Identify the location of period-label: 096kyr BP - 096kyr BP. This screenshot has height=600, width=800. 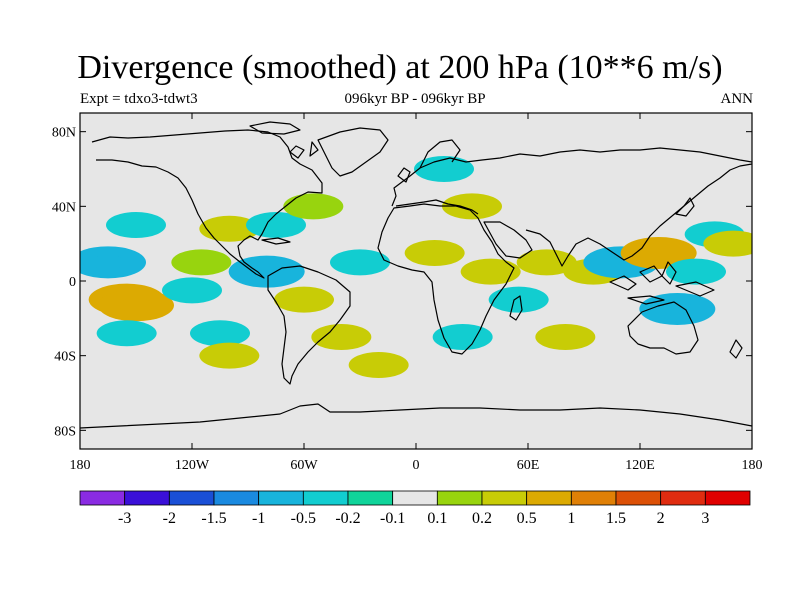
(415, 99).